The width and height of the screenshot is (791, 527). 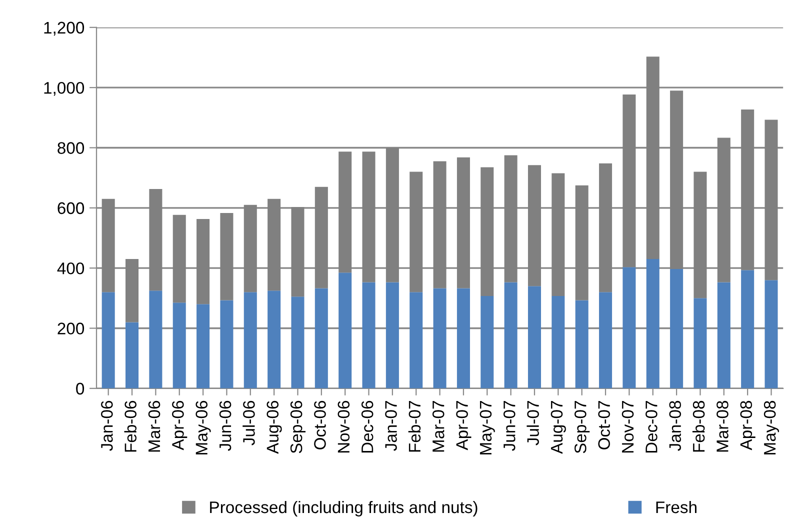 What do you see at coordinates (509, 426) in the screenshot?
I see `x-tick-label: Jun-07` at bounding box center [509, 426].